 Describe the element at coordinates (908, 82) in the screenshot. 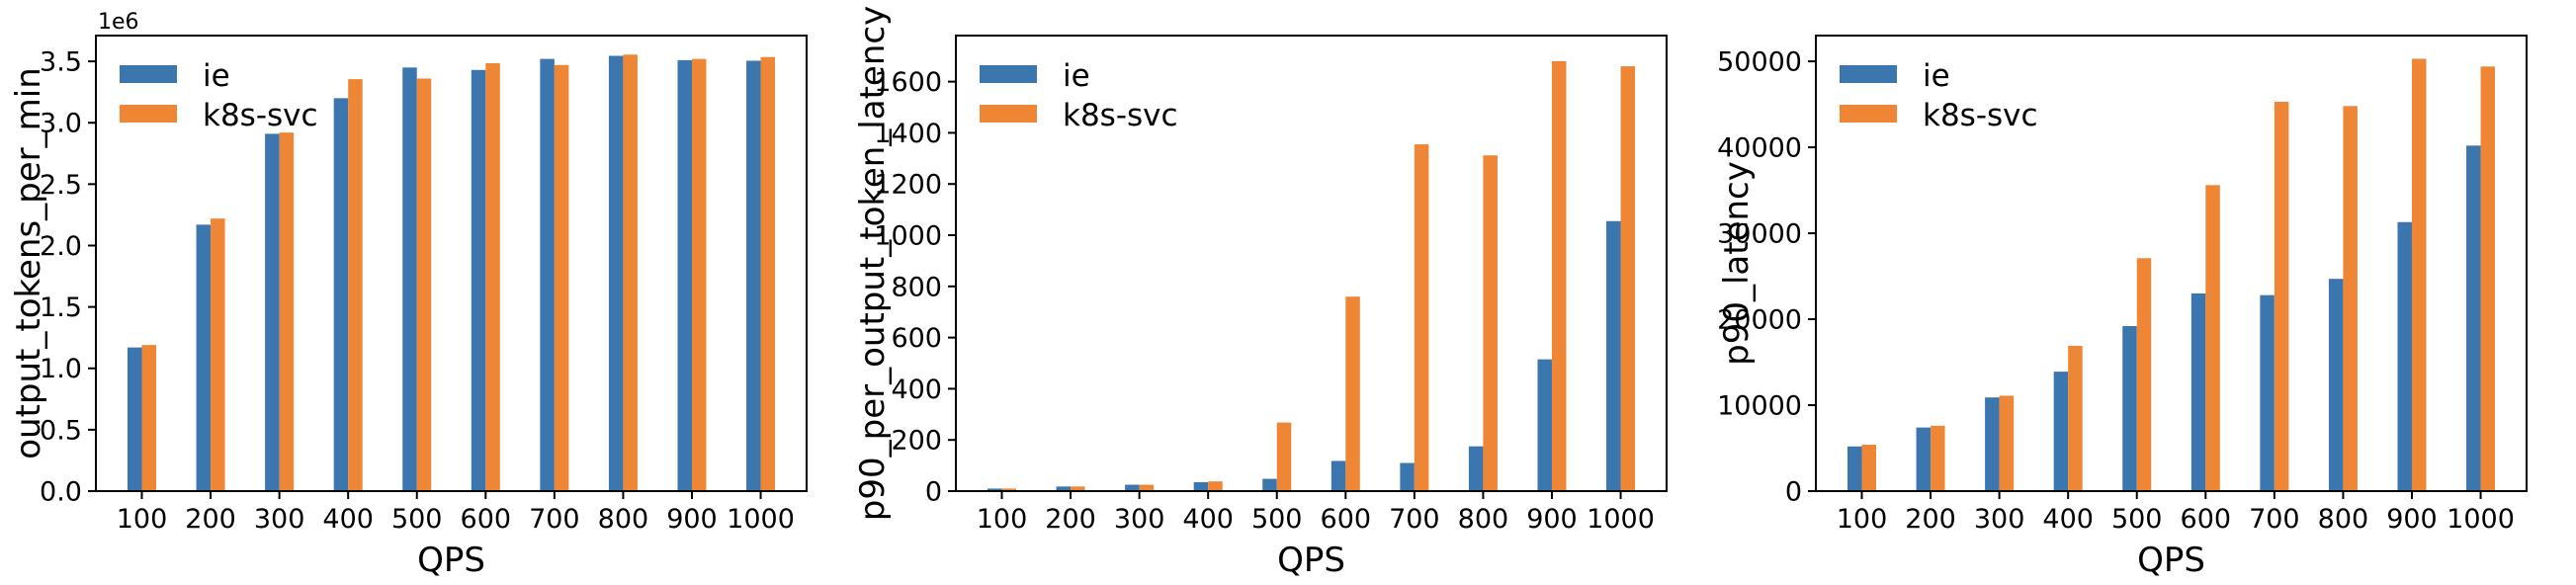

I see `y-tick-label: 1600` at that location.